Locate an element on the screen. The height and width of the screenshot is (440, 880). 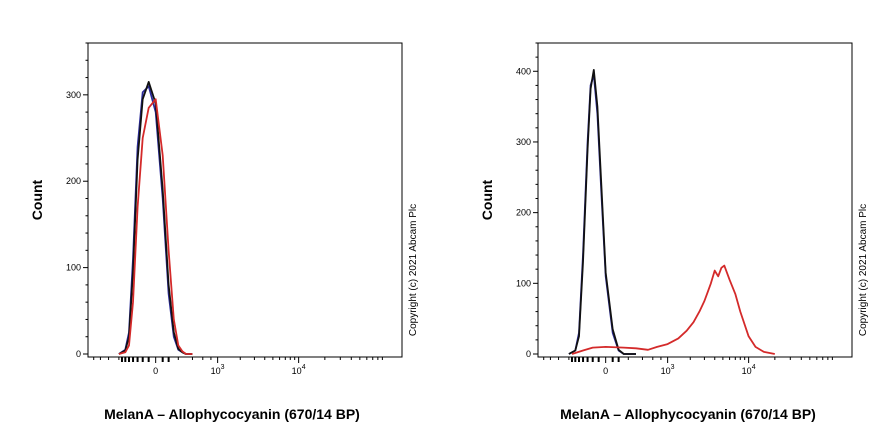
y-tick-label: 400 is located at coordinates (523, 71).